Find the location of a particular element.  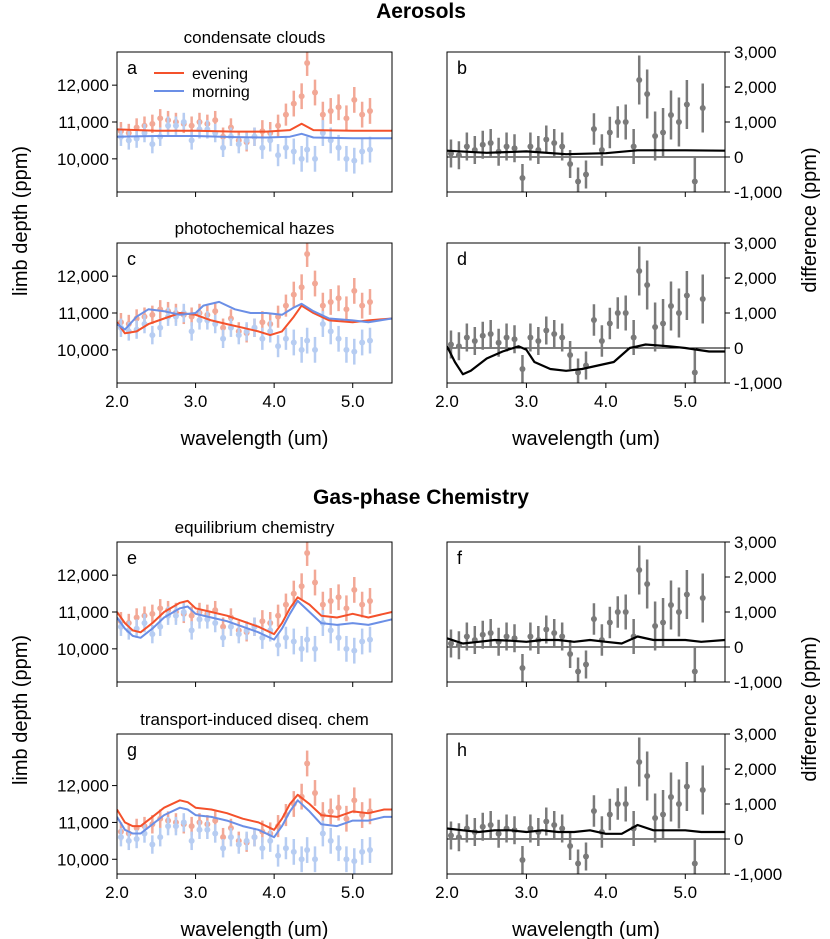

panel-e: 10,000 11,000 12,000 equilibrium chemistry e is located at coordinates (225, 602).